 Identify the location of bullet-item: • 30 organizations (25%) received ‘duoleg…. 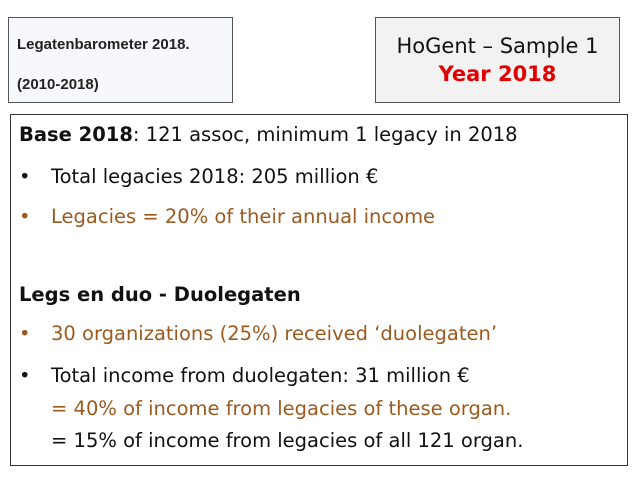
(258, 333).